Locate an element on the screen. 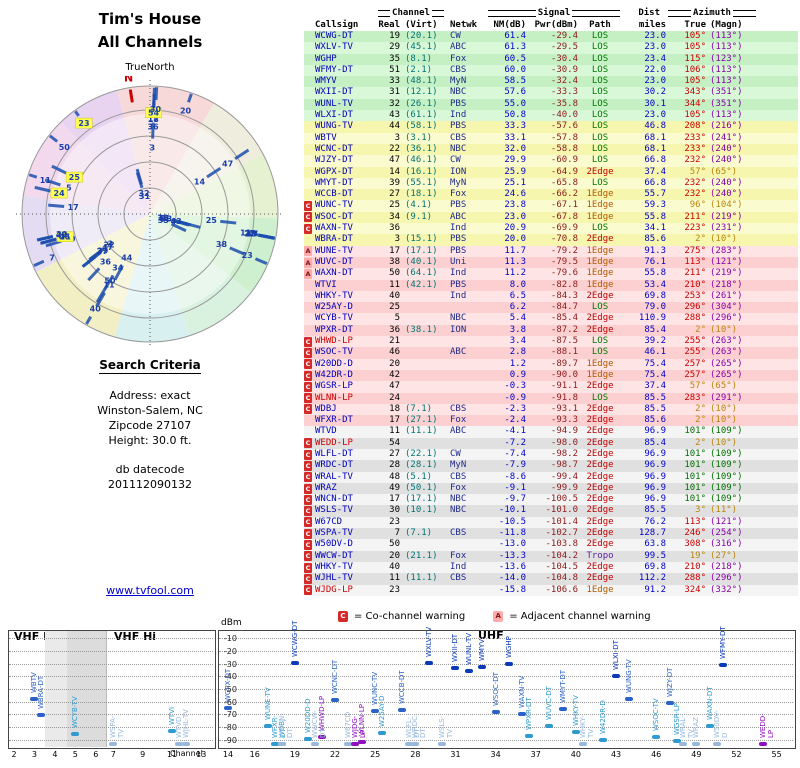 Image resolution: width=800 pixels, height=768 pixels. station-callsign-link: WXLV-TV is located at coordinates (334, 47).